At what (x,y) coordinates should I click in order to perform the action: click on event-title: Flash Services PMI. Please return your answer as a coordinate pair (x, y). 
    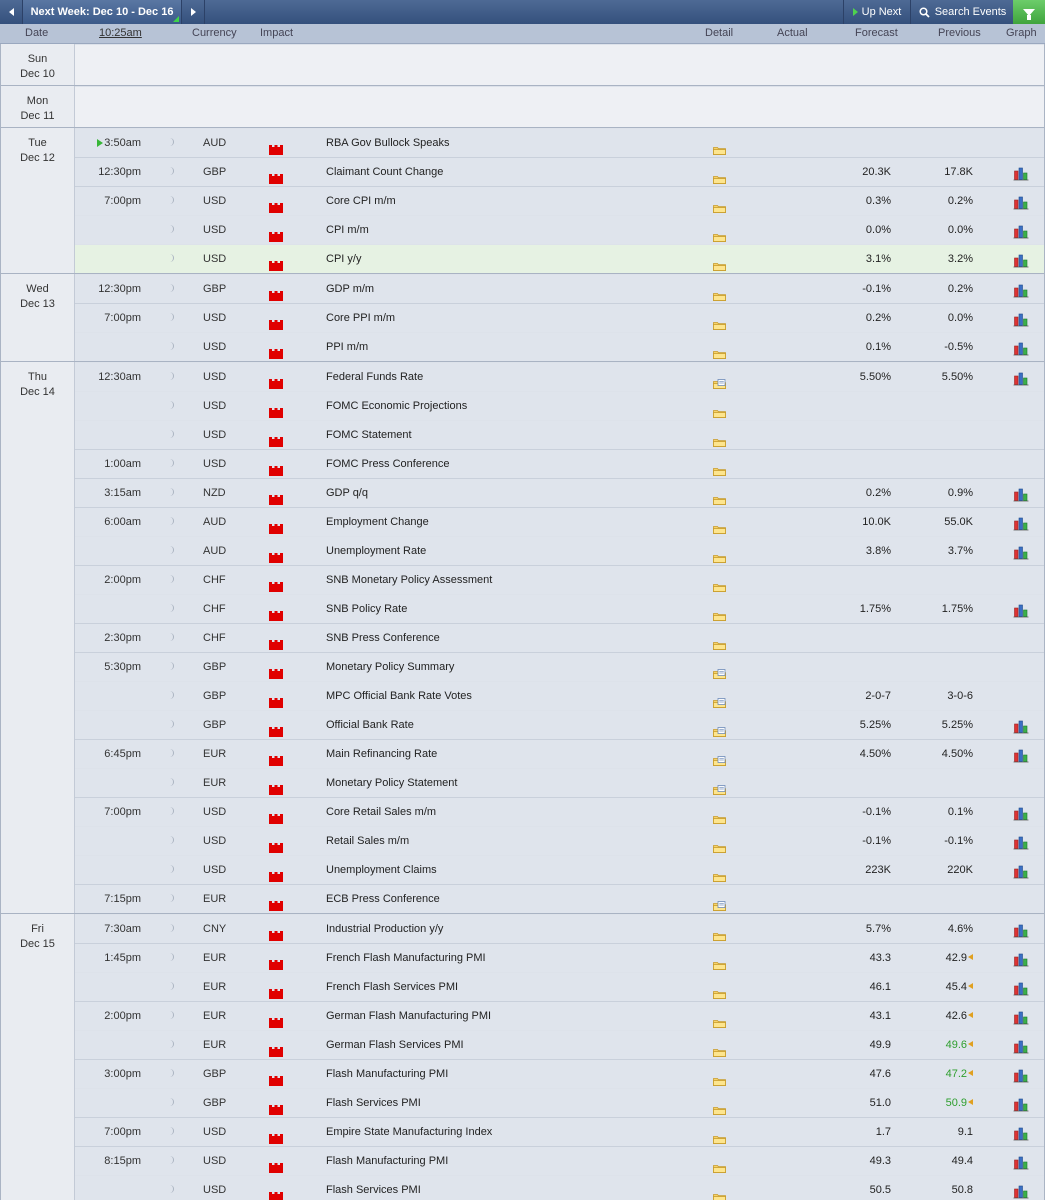
    Looking at the image, I should click on (373, 1103).